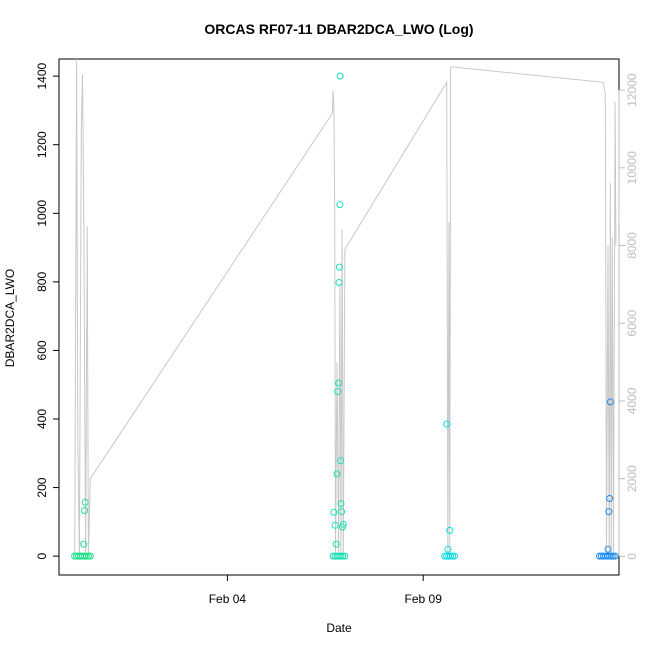 Image resolution: width=650 pixels, height=650 pixels. What do you see at coordinates (424, 599) in the screenshot?
I see `x-tick-label: Feb 09` at bounding box center [424, 599].